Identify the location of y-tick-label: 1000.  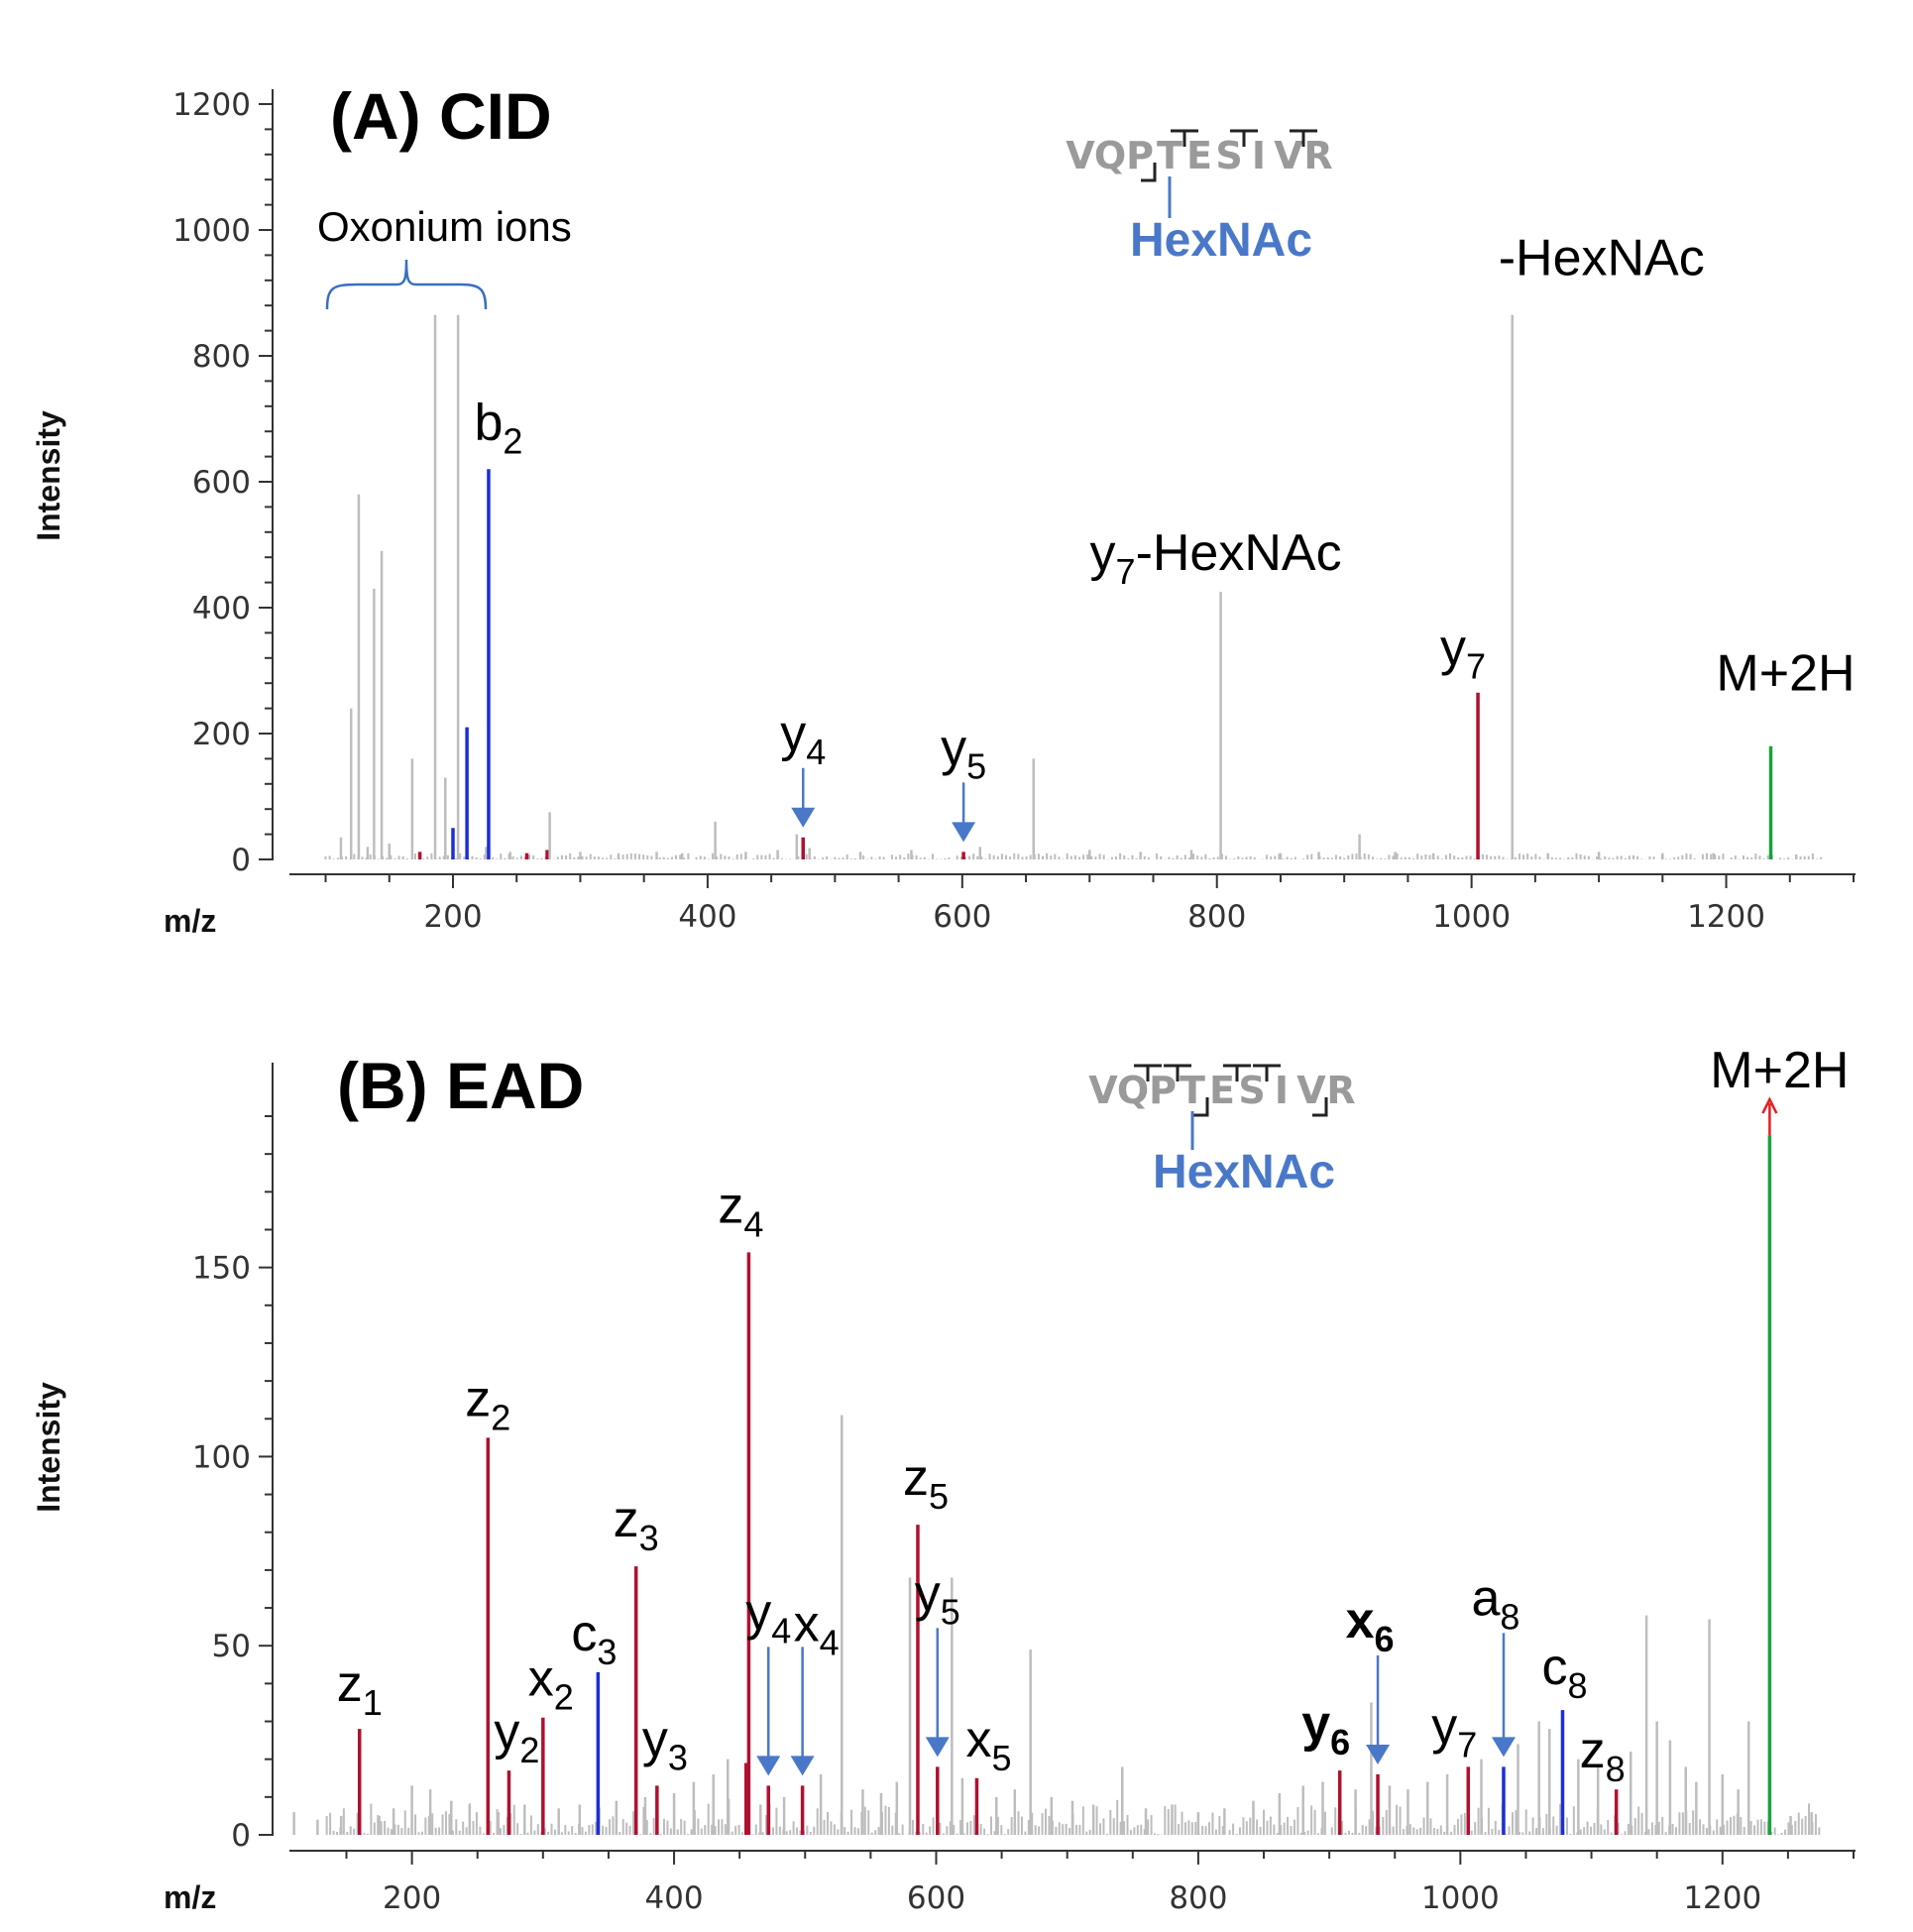
(211, 231).